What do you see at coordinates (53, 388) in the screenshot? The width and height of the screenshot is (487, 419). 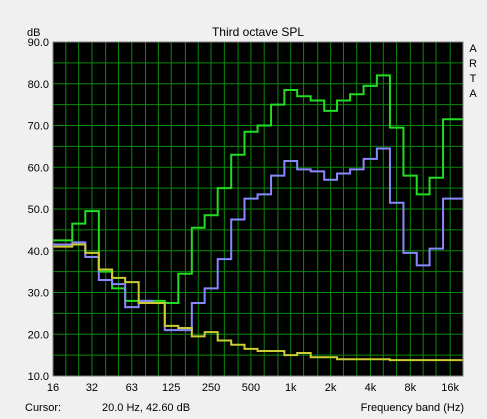 I see `x-tick-label: 16` at bounding box center [53, 388].